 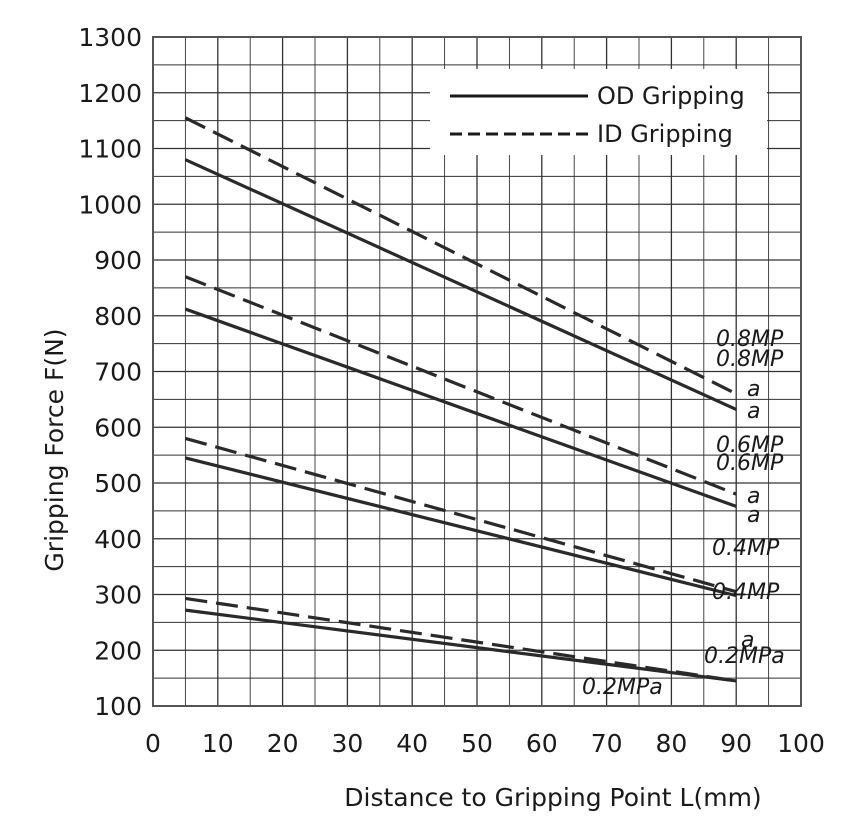 I want to click on x-tick-label: 10, so click(x=218, y=743).